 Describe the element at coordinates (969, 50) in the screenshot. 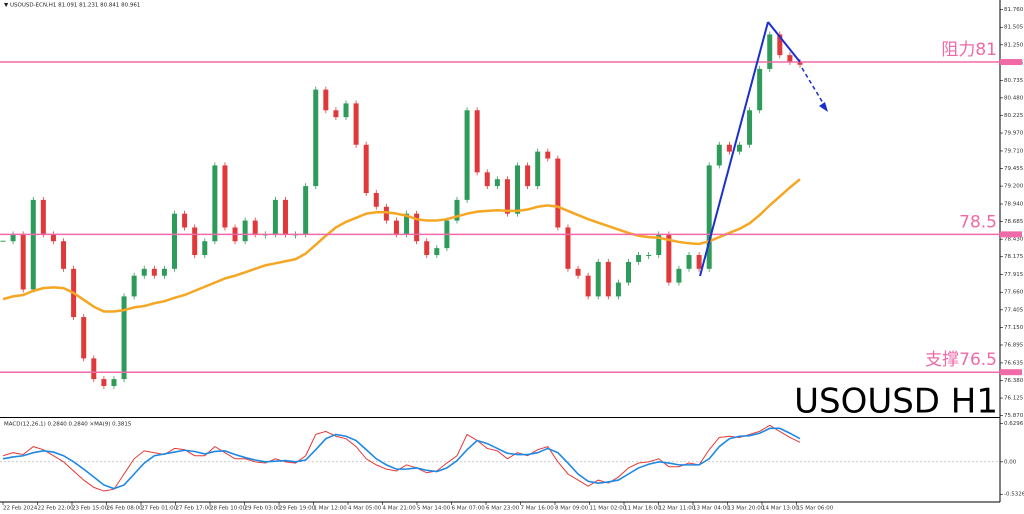

I see `level-label: 阻力81` at that location.